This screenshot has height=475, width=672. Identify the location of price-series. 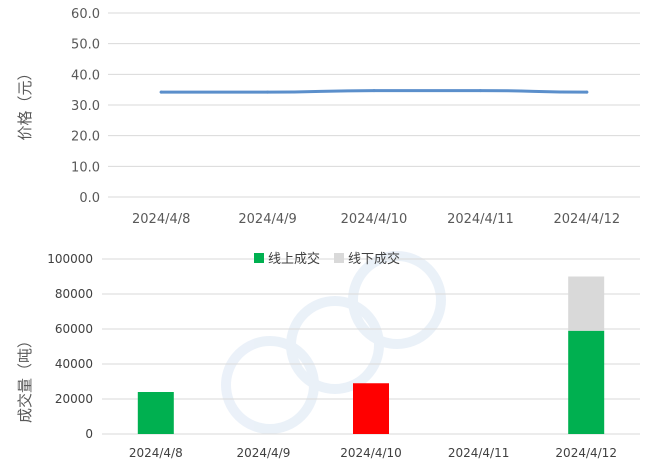
(374, 91).